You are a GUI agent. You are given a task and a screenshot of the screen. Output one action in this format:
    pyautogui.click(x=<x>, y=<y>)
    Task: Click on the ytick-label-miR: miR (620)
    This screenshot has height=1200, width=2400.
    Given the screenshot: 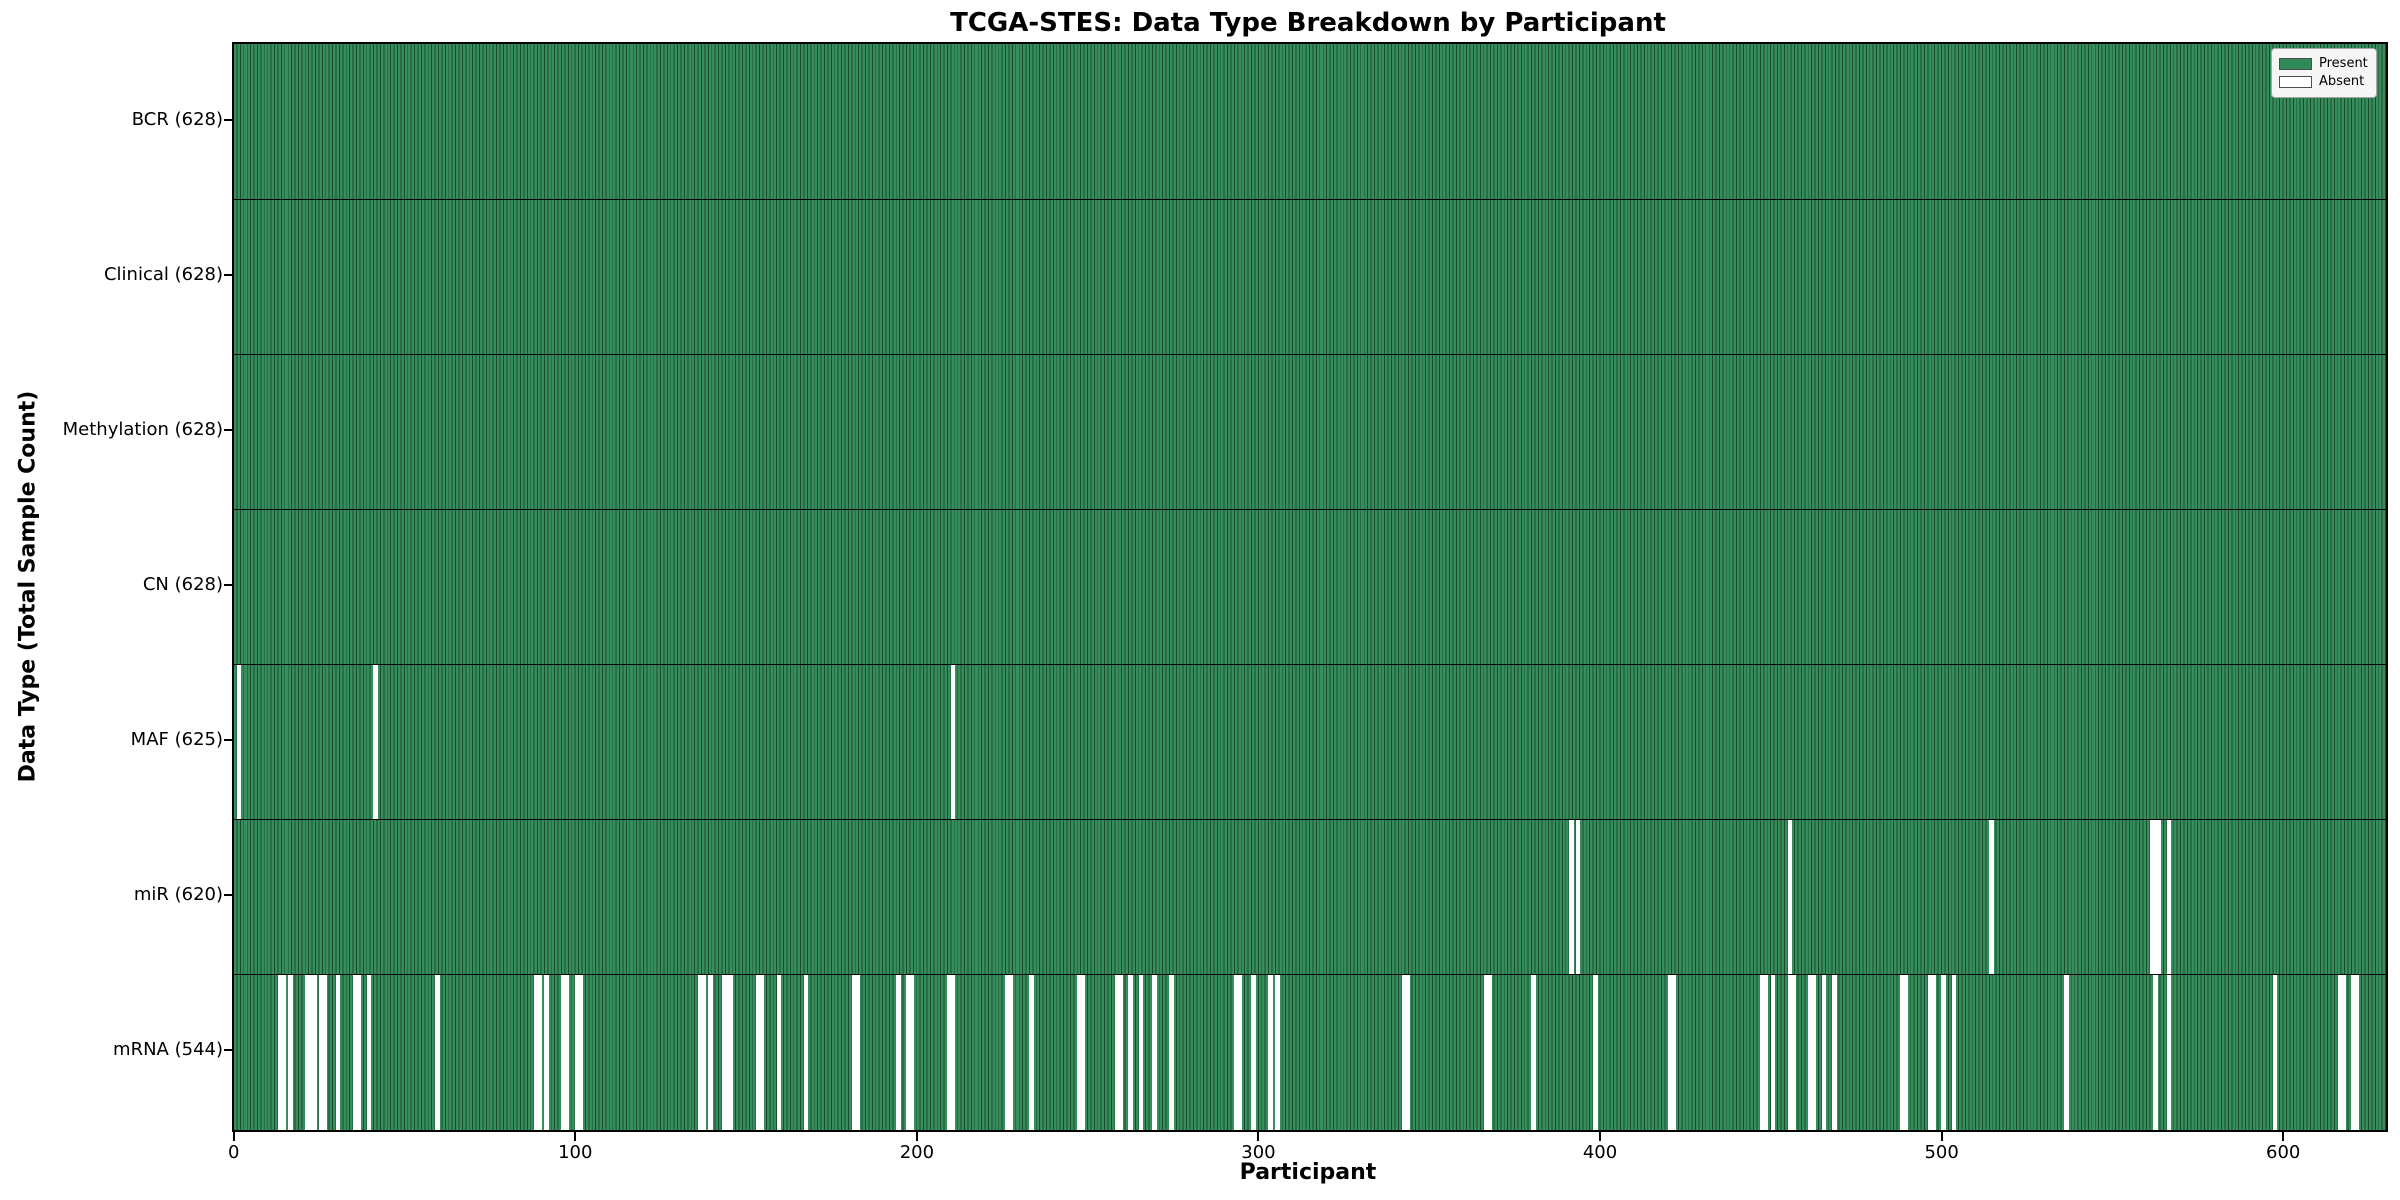 What is the action you would take?
    pyautogui.click(x=178, y=895)
    